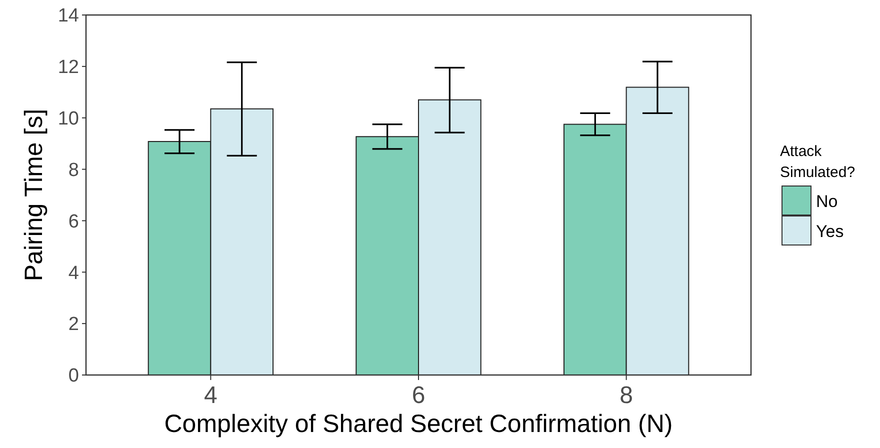 Image resolution: width=880 pixels, height=448 pixels. I want to click on x-tick-label: 4, so click(211, 395).